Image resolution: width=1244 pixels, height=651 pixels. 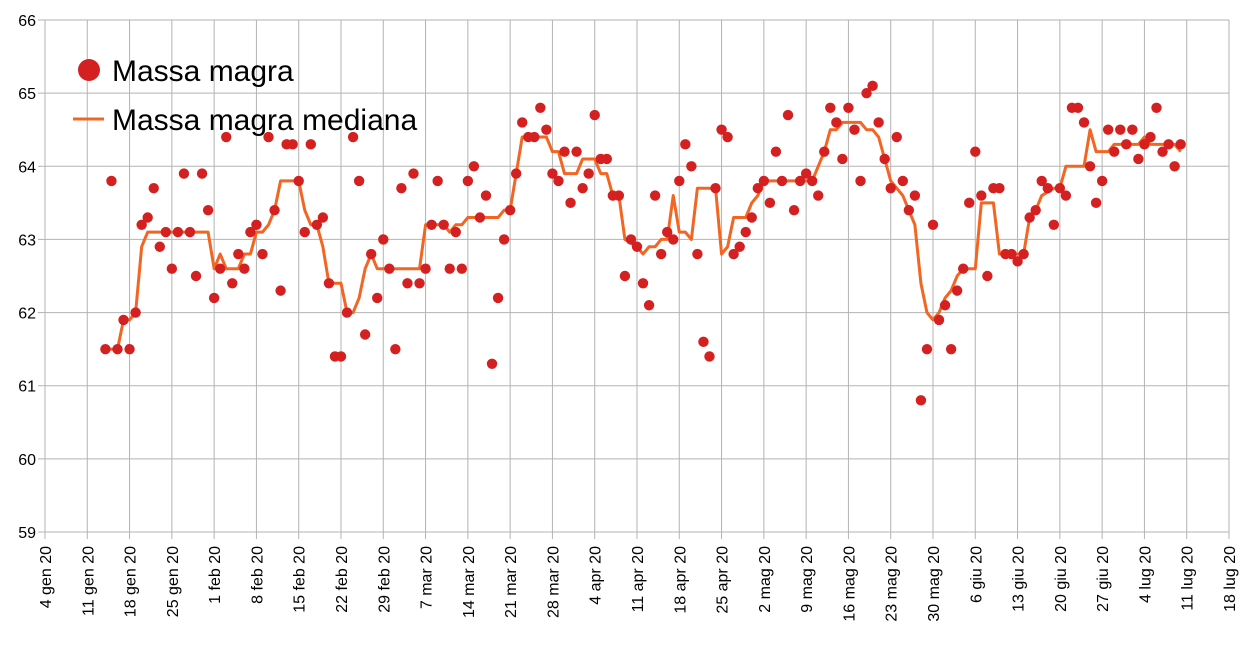 What do you see at coordinates (215, 575) in the screenshot?
I see `x-tick-label: 1 feb 20` at bounding box center [215, 575].